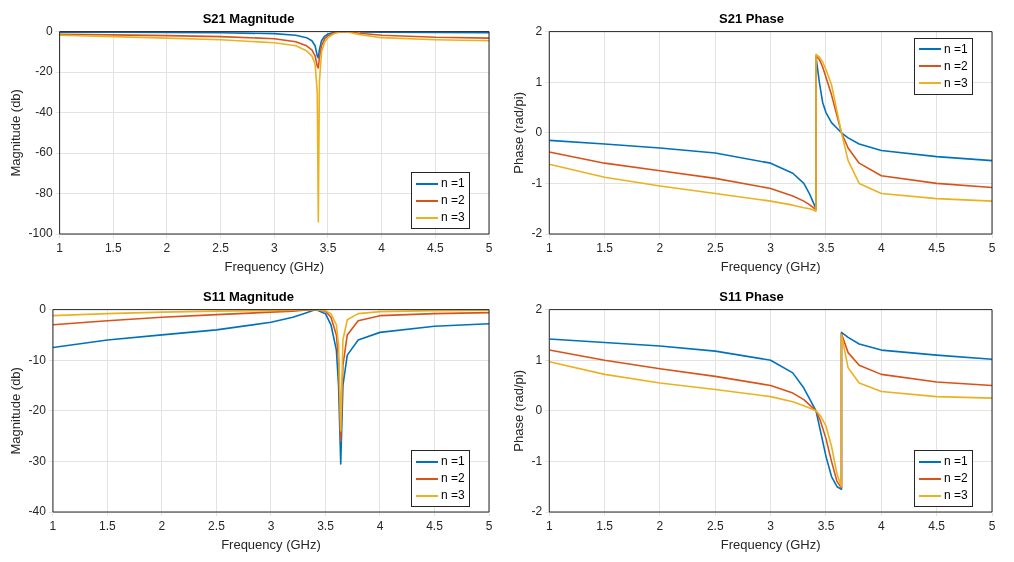 This screenshot has width=1014, height=562. Describe the element at coordinates (44, 152) in the screenshot. I see `y-tick-label: -60` at that location.